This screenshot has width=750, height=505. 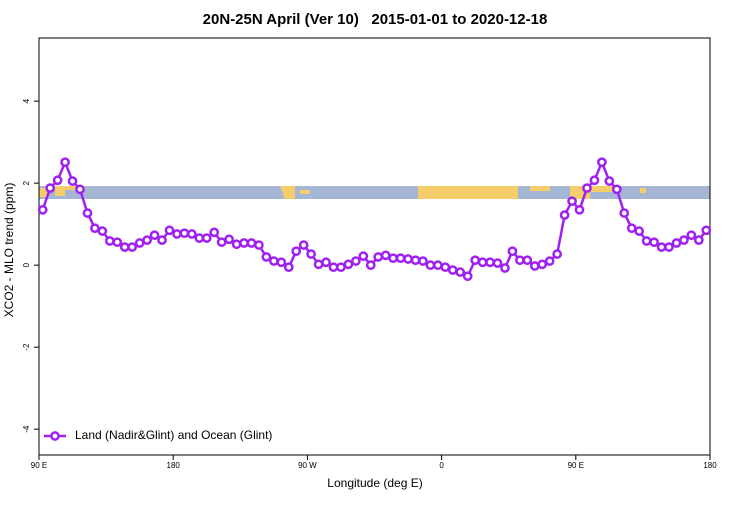 I want to click on legend-marker, so click(x=55, y=436).